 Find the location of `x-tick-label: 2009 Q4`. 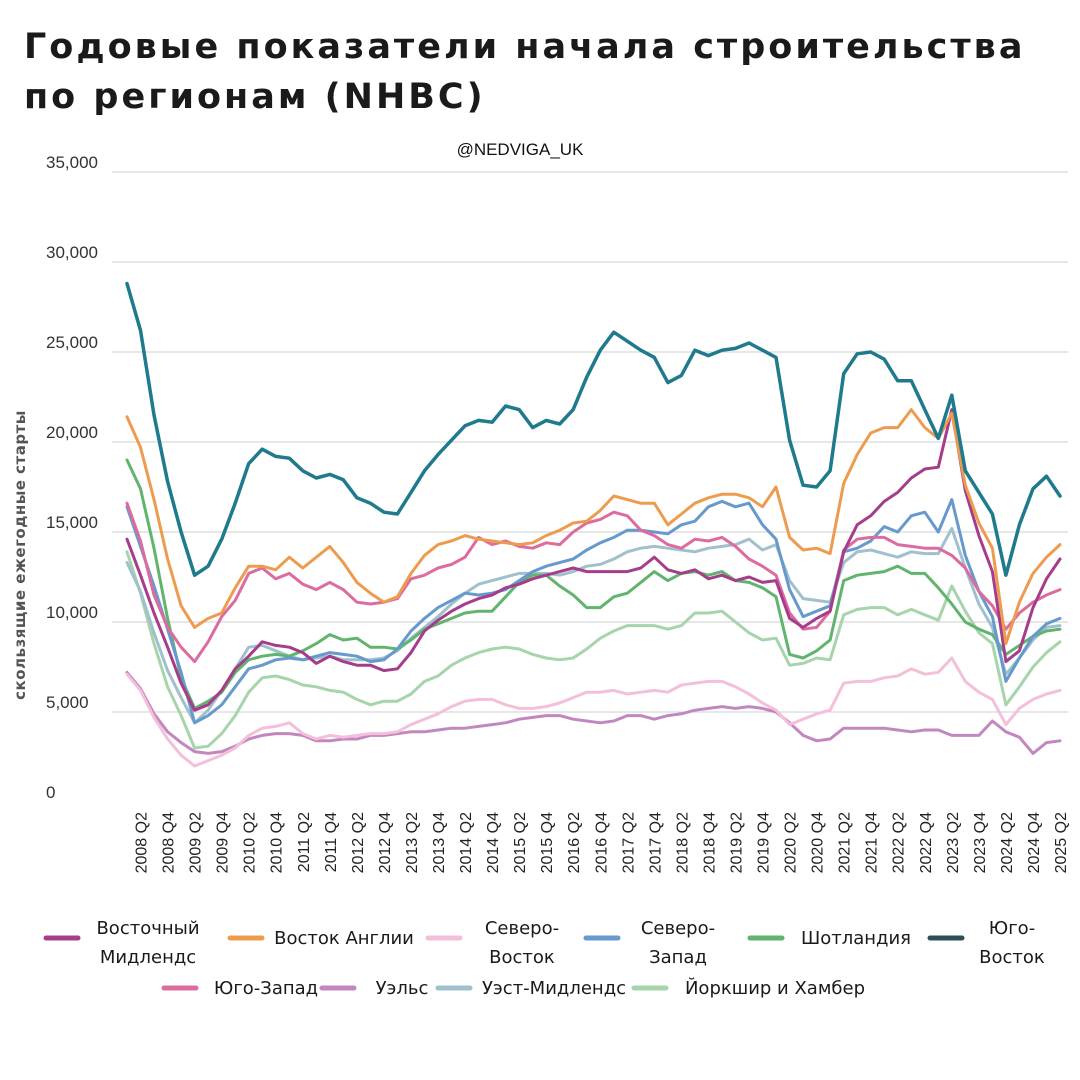

x-tick-label: 2009 Q4 is located at coordinates (223, 842).